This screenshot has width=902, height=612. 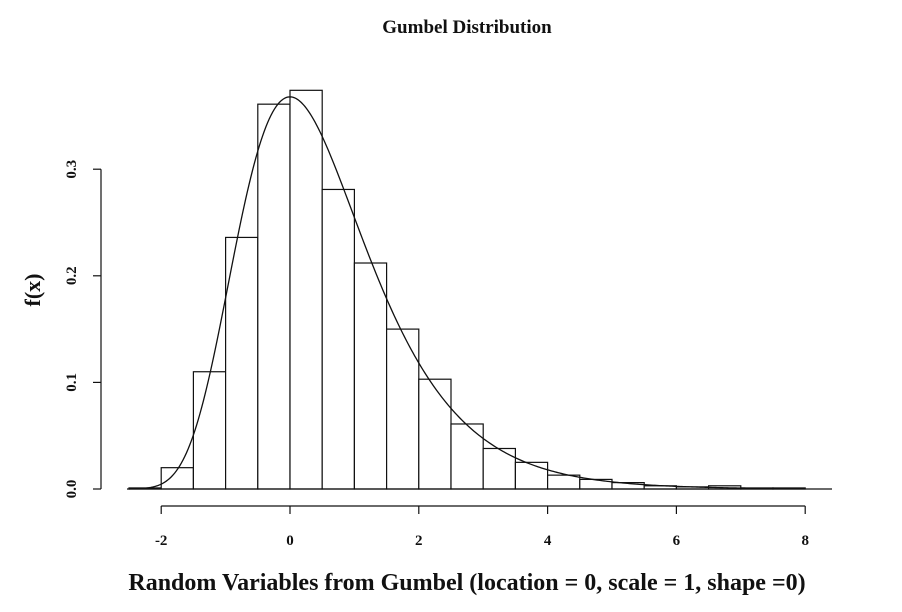 What do you see at coordinates (72, 382) in the screenshot?
I see `y-tick-label: 0.1` at bounding box center [72, 382].